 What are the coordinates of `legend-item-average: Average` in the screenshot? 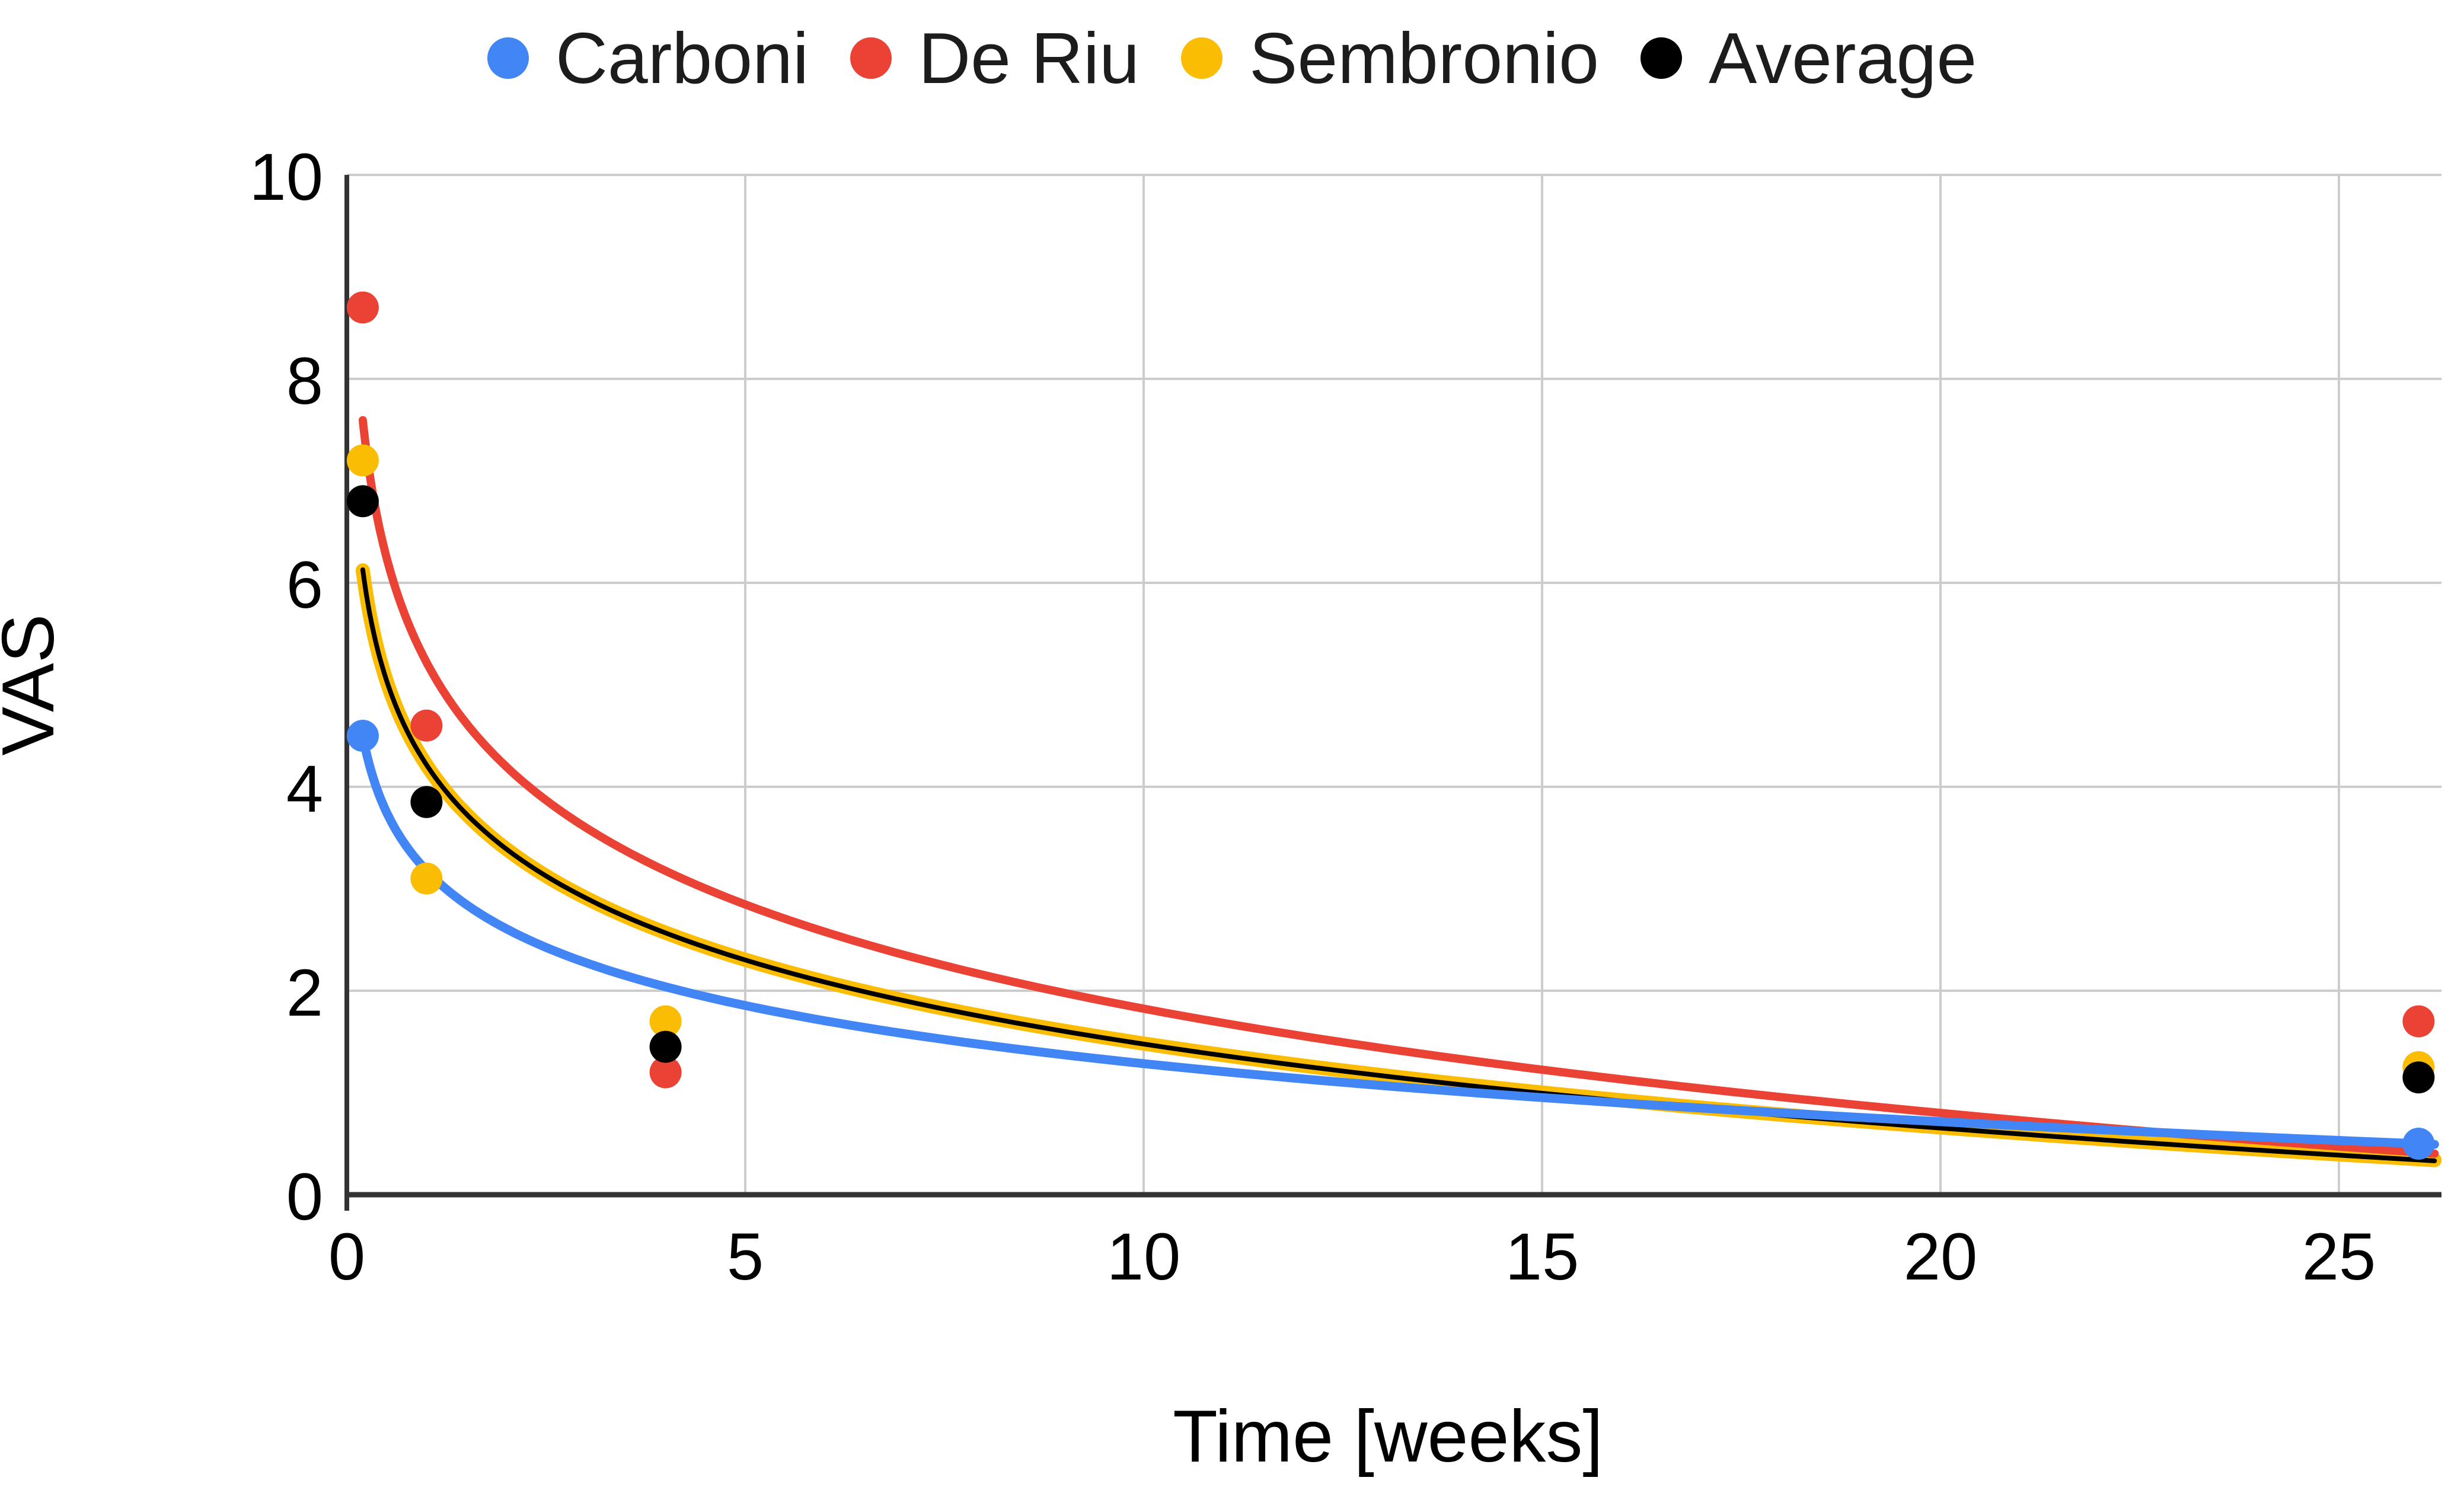 It's located at (1809, 58).